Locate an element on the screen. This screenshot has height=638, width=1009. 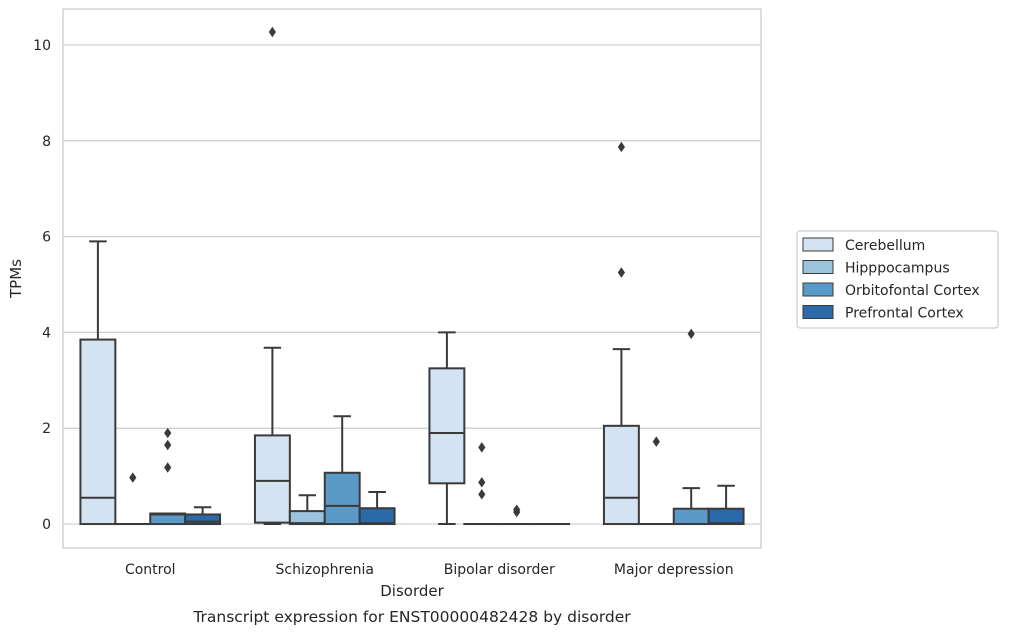
x-tick-label: Major depression is located at coordinates (674, 570).